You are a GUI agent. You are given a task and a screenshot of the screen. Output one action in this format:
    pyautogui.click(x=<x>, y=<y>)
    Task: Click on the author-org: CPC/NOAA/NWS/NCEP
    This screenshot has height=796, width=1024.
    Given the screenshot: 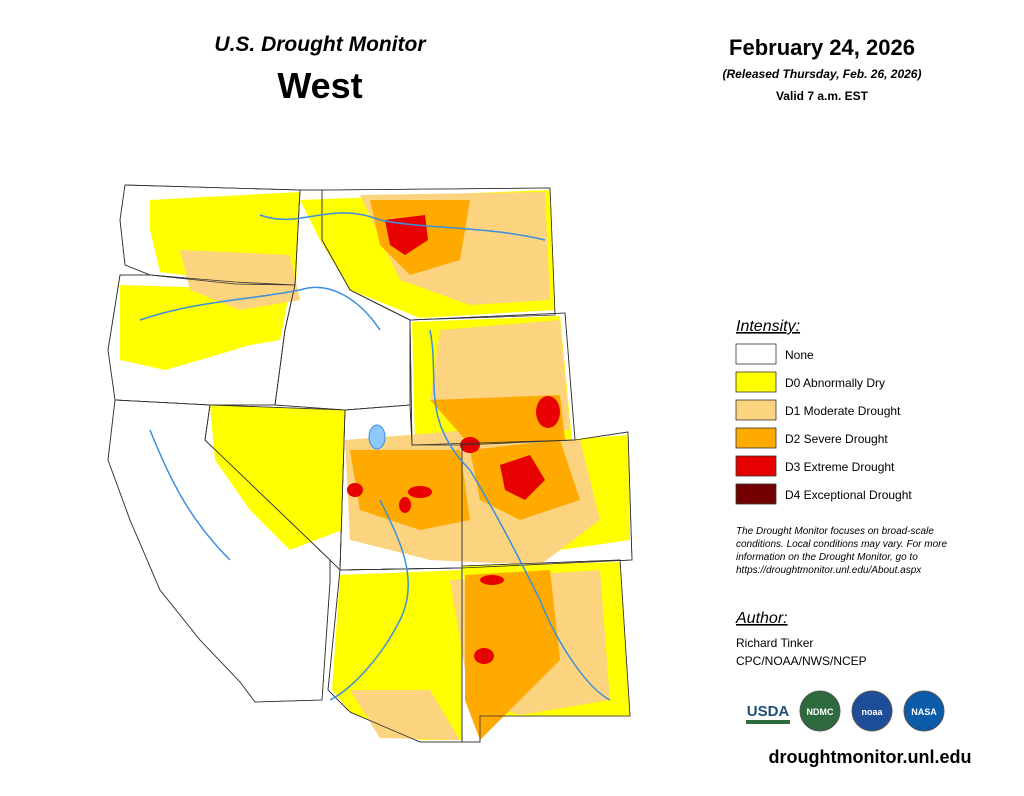 What is the action you would take?
    pyautogui.click(x=801, y=661)
    